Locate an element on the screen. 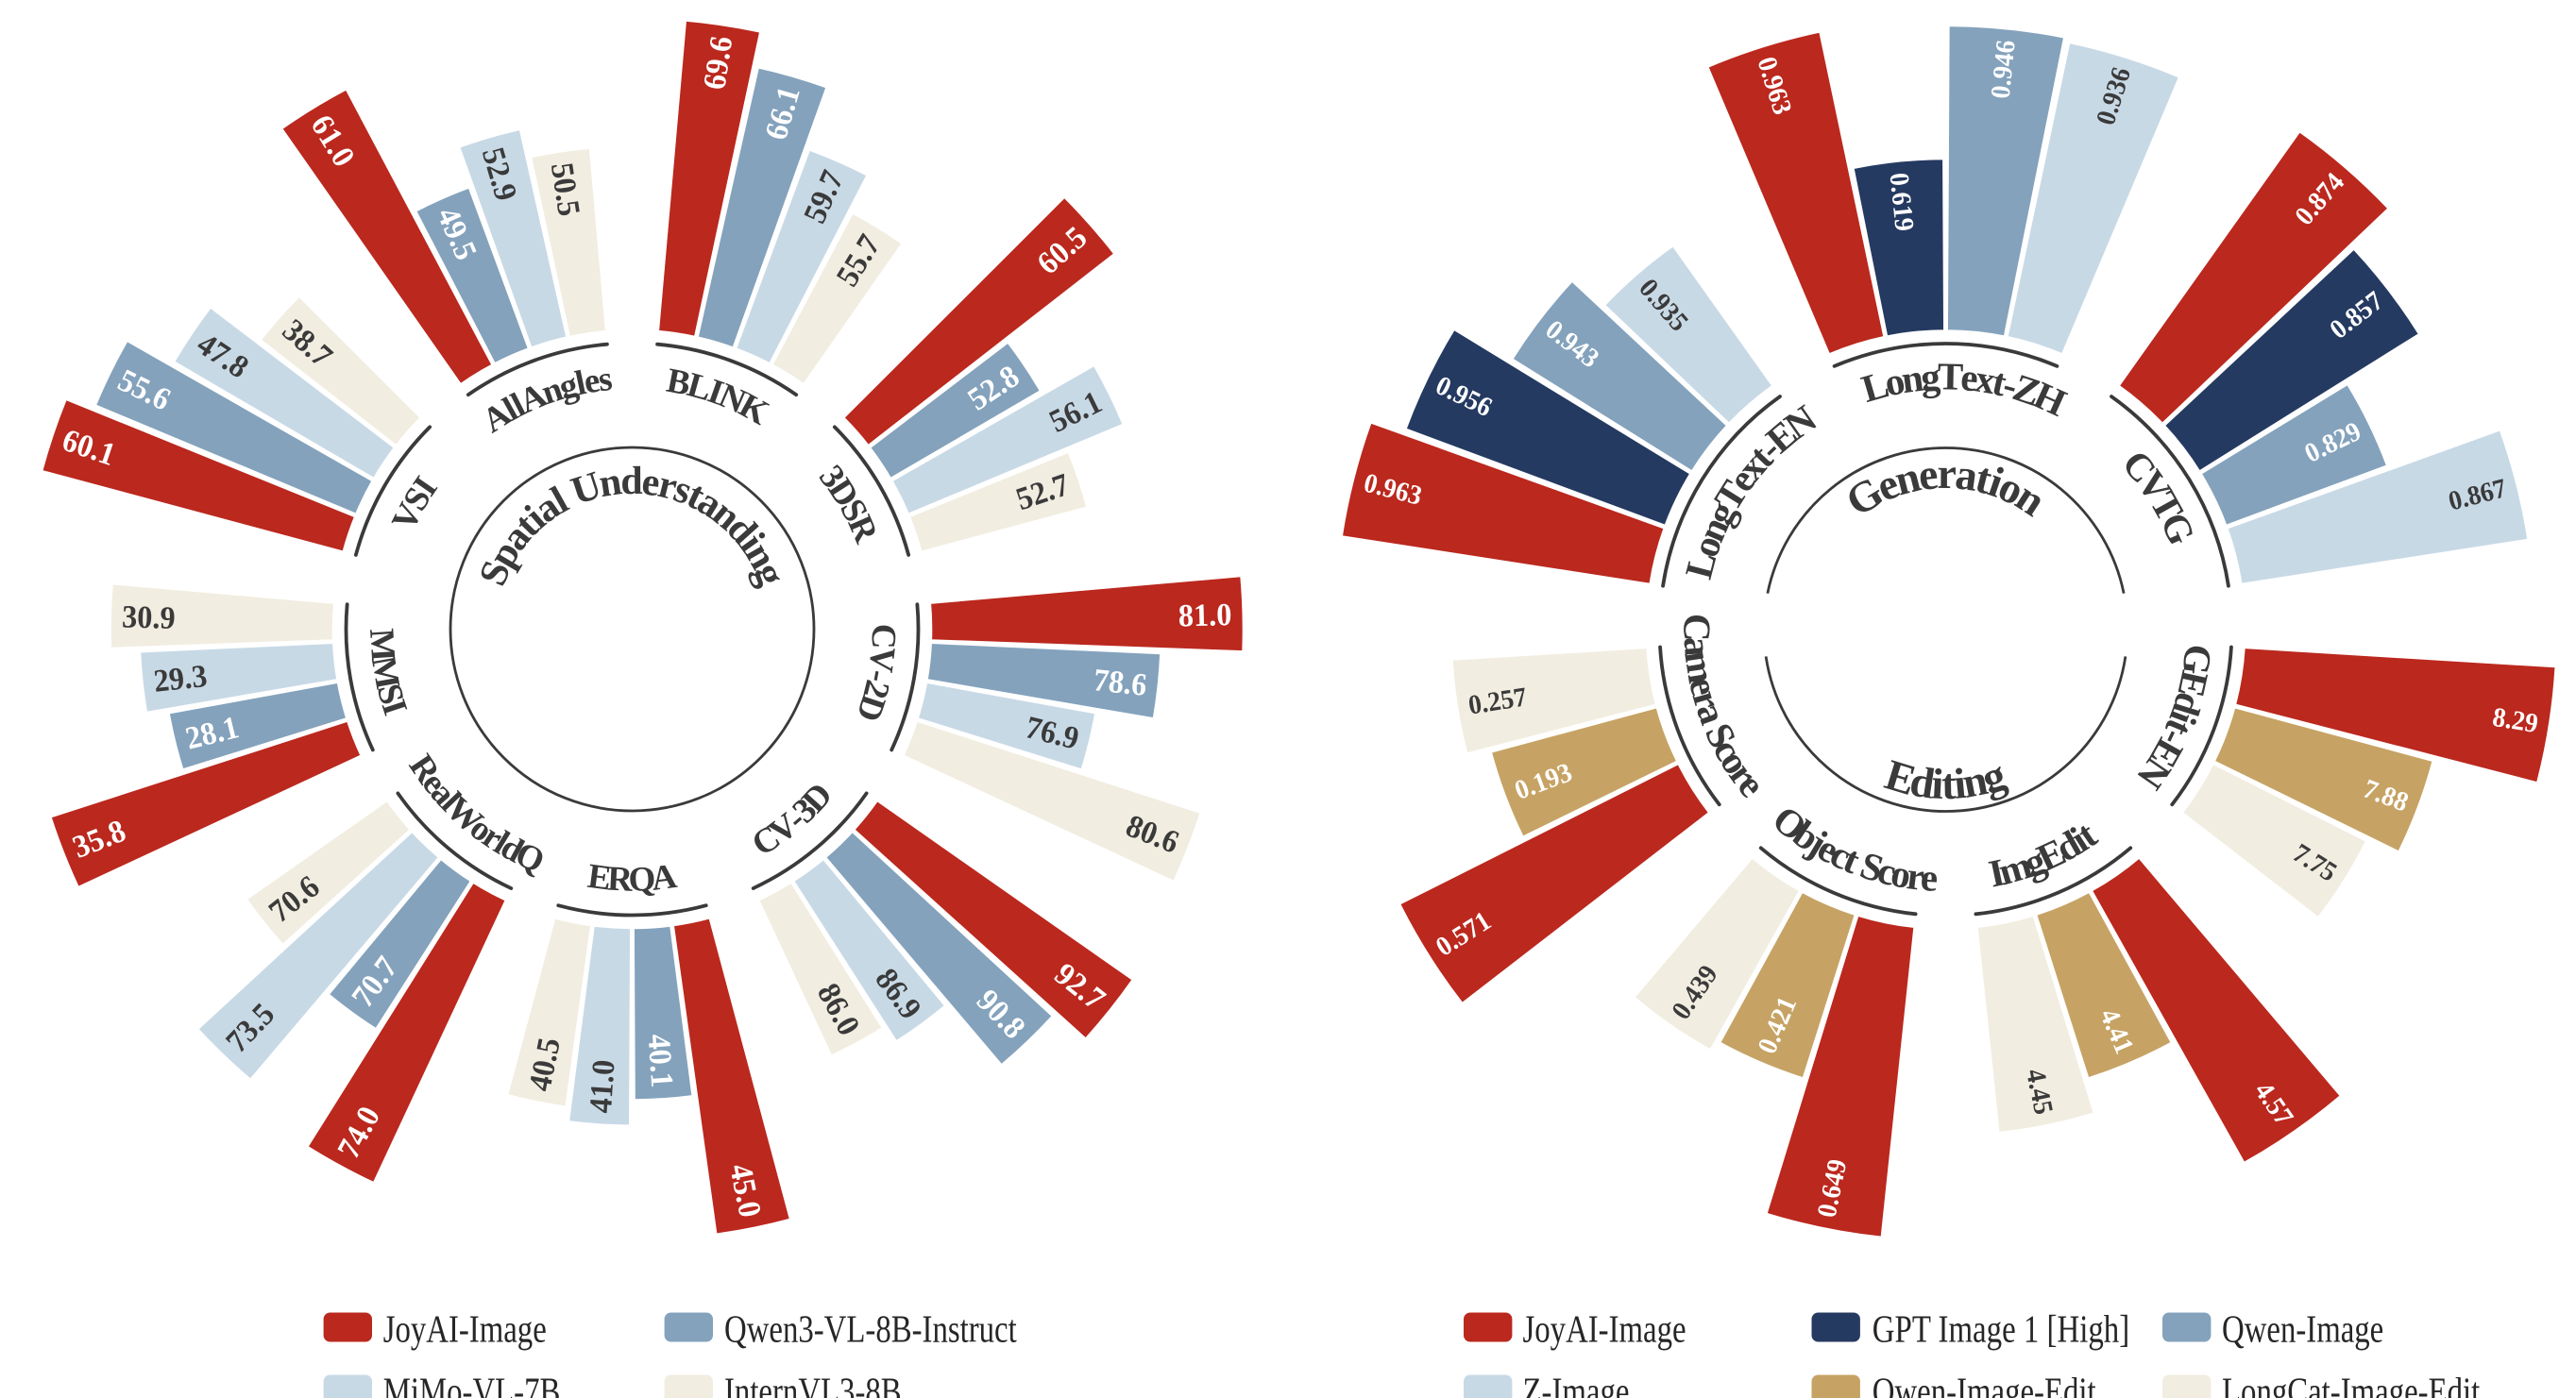 The width and height of the screenshot is (2576, 1398). svg-text: 0.619 is located at coordinates (1902, 201).